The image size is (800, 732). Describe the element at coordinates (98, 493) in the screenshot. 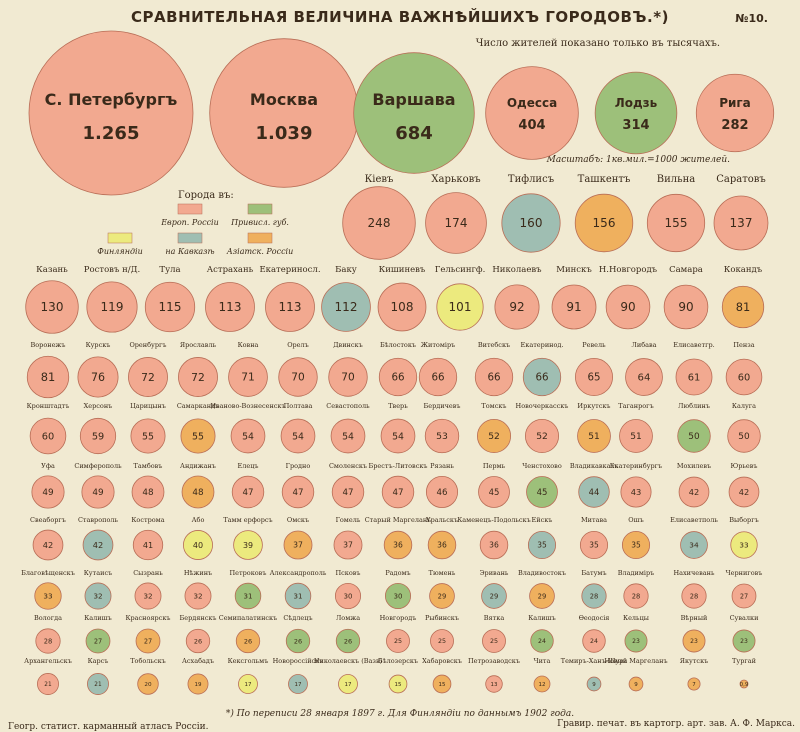

I see `city-value: 49` at that location.